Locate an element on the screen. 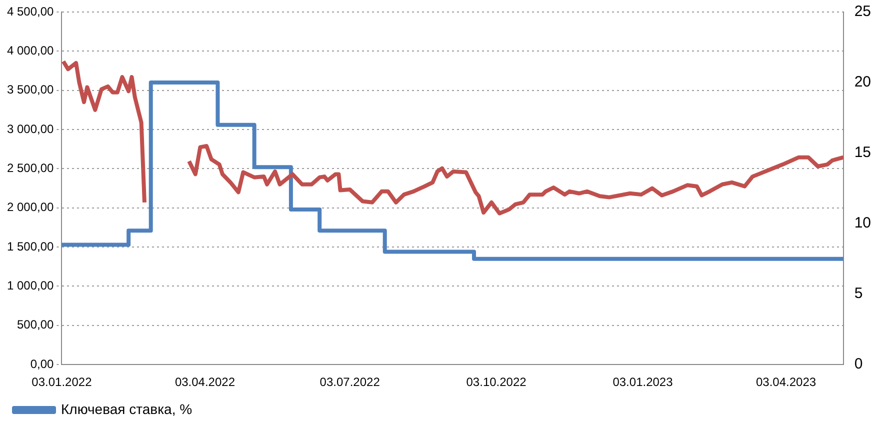 The image size is (882, 427). y-tick-label: 2 000,00 is located at coordinates (30, 207).